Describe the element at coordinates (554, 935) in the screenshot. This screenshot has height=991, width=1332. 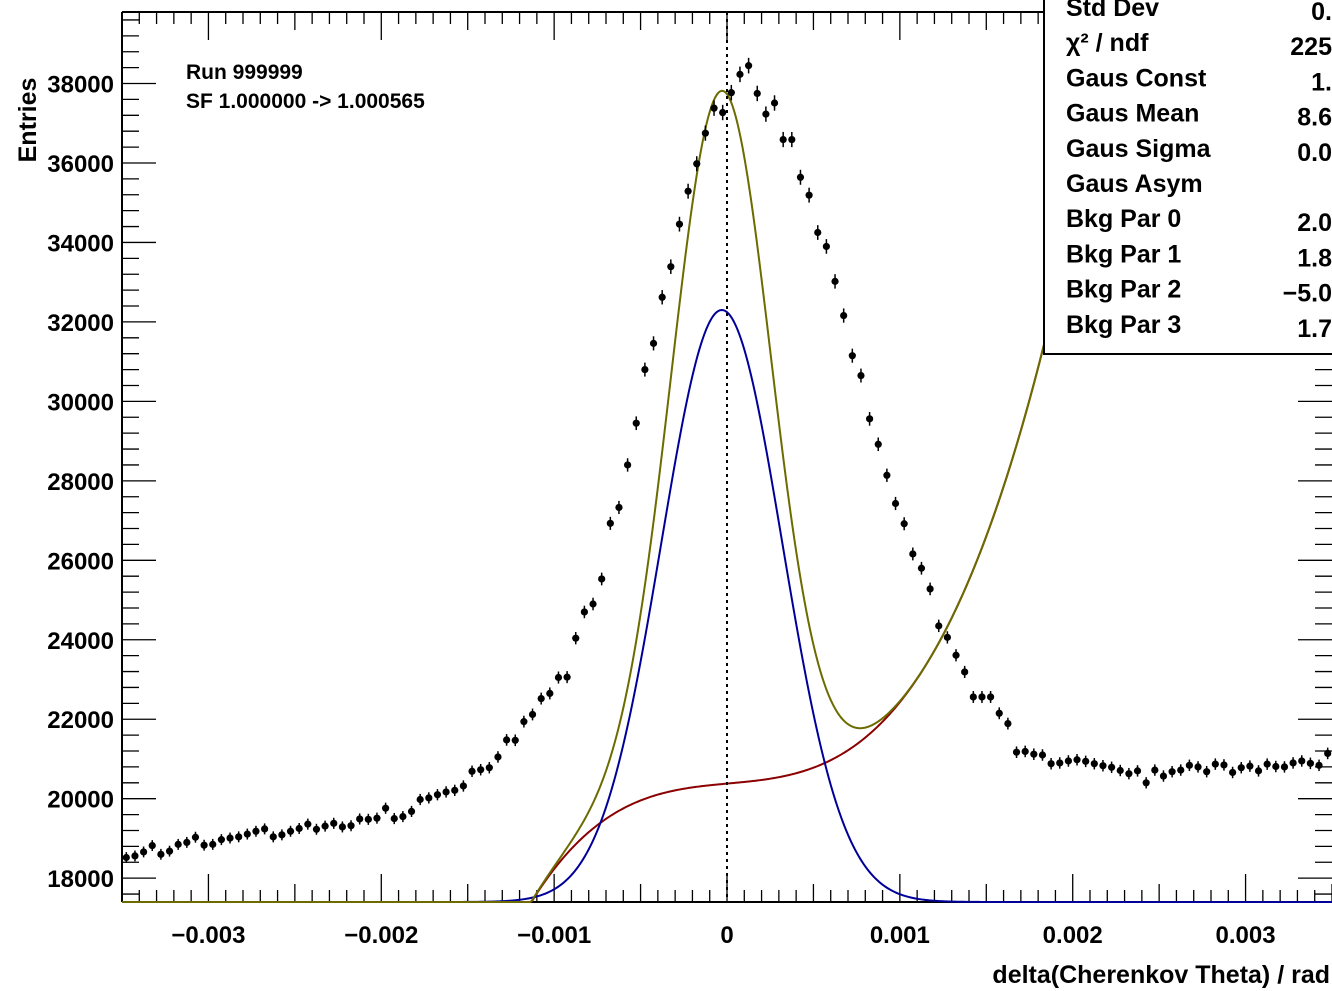
I see `x-tick-label: −0.001` at that location.